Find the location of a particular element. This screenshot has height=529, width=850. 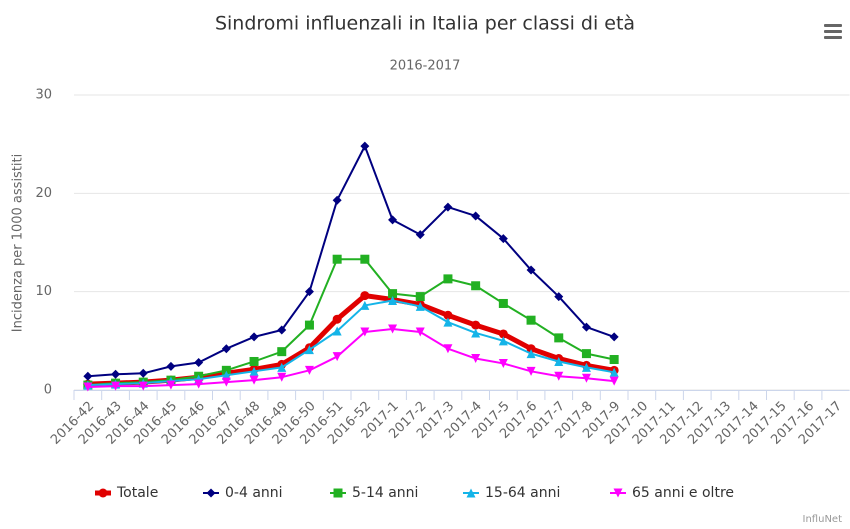

legend-label: 5-14 anni is located at coordinates (385, 493).